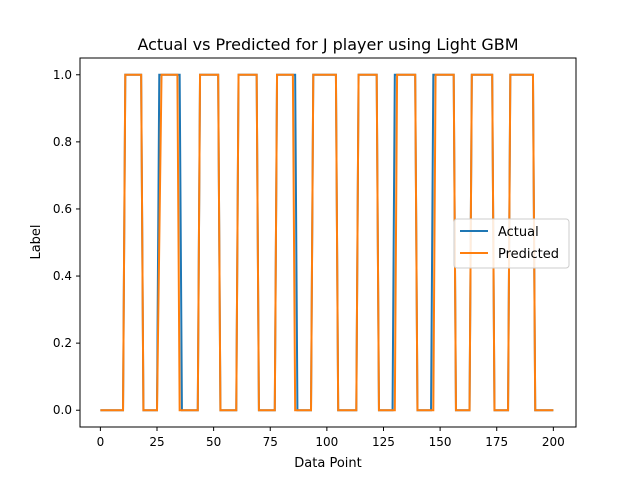  I want to click on x-tick-label: 125, so click(383, 442).